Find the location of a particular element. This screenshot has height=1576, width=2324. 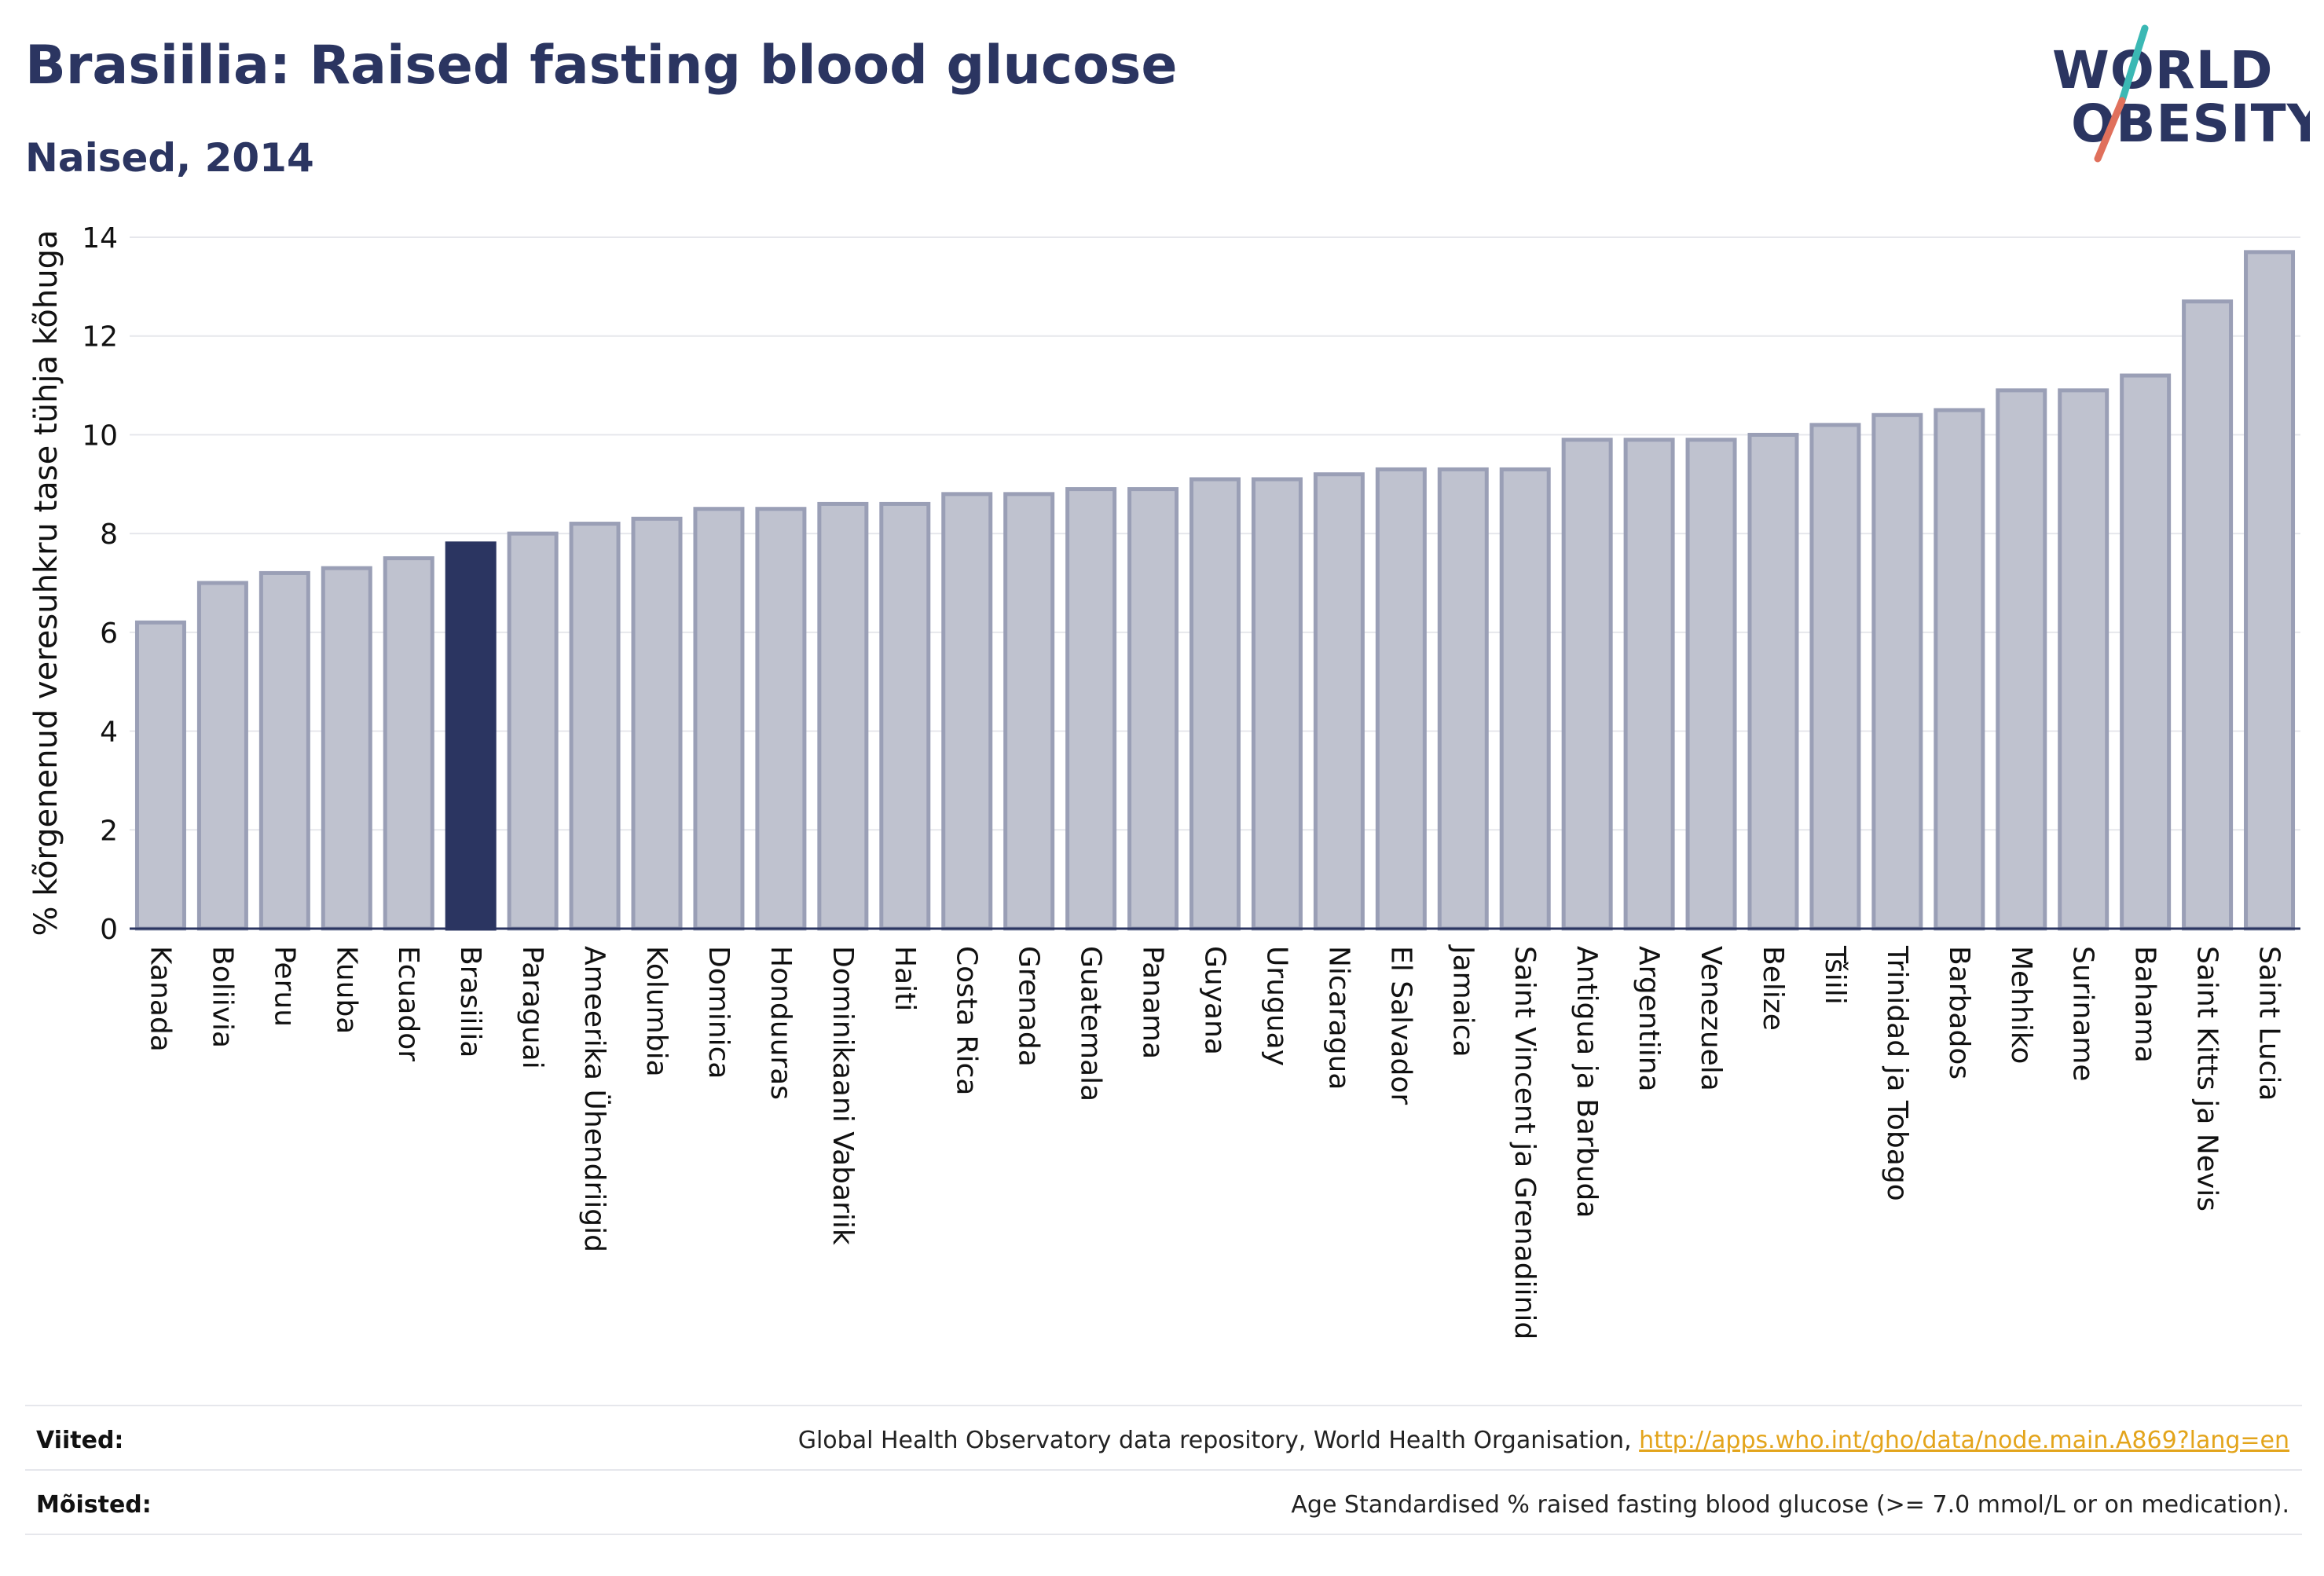

bar-bahama is located at coordinates (2146, 652).